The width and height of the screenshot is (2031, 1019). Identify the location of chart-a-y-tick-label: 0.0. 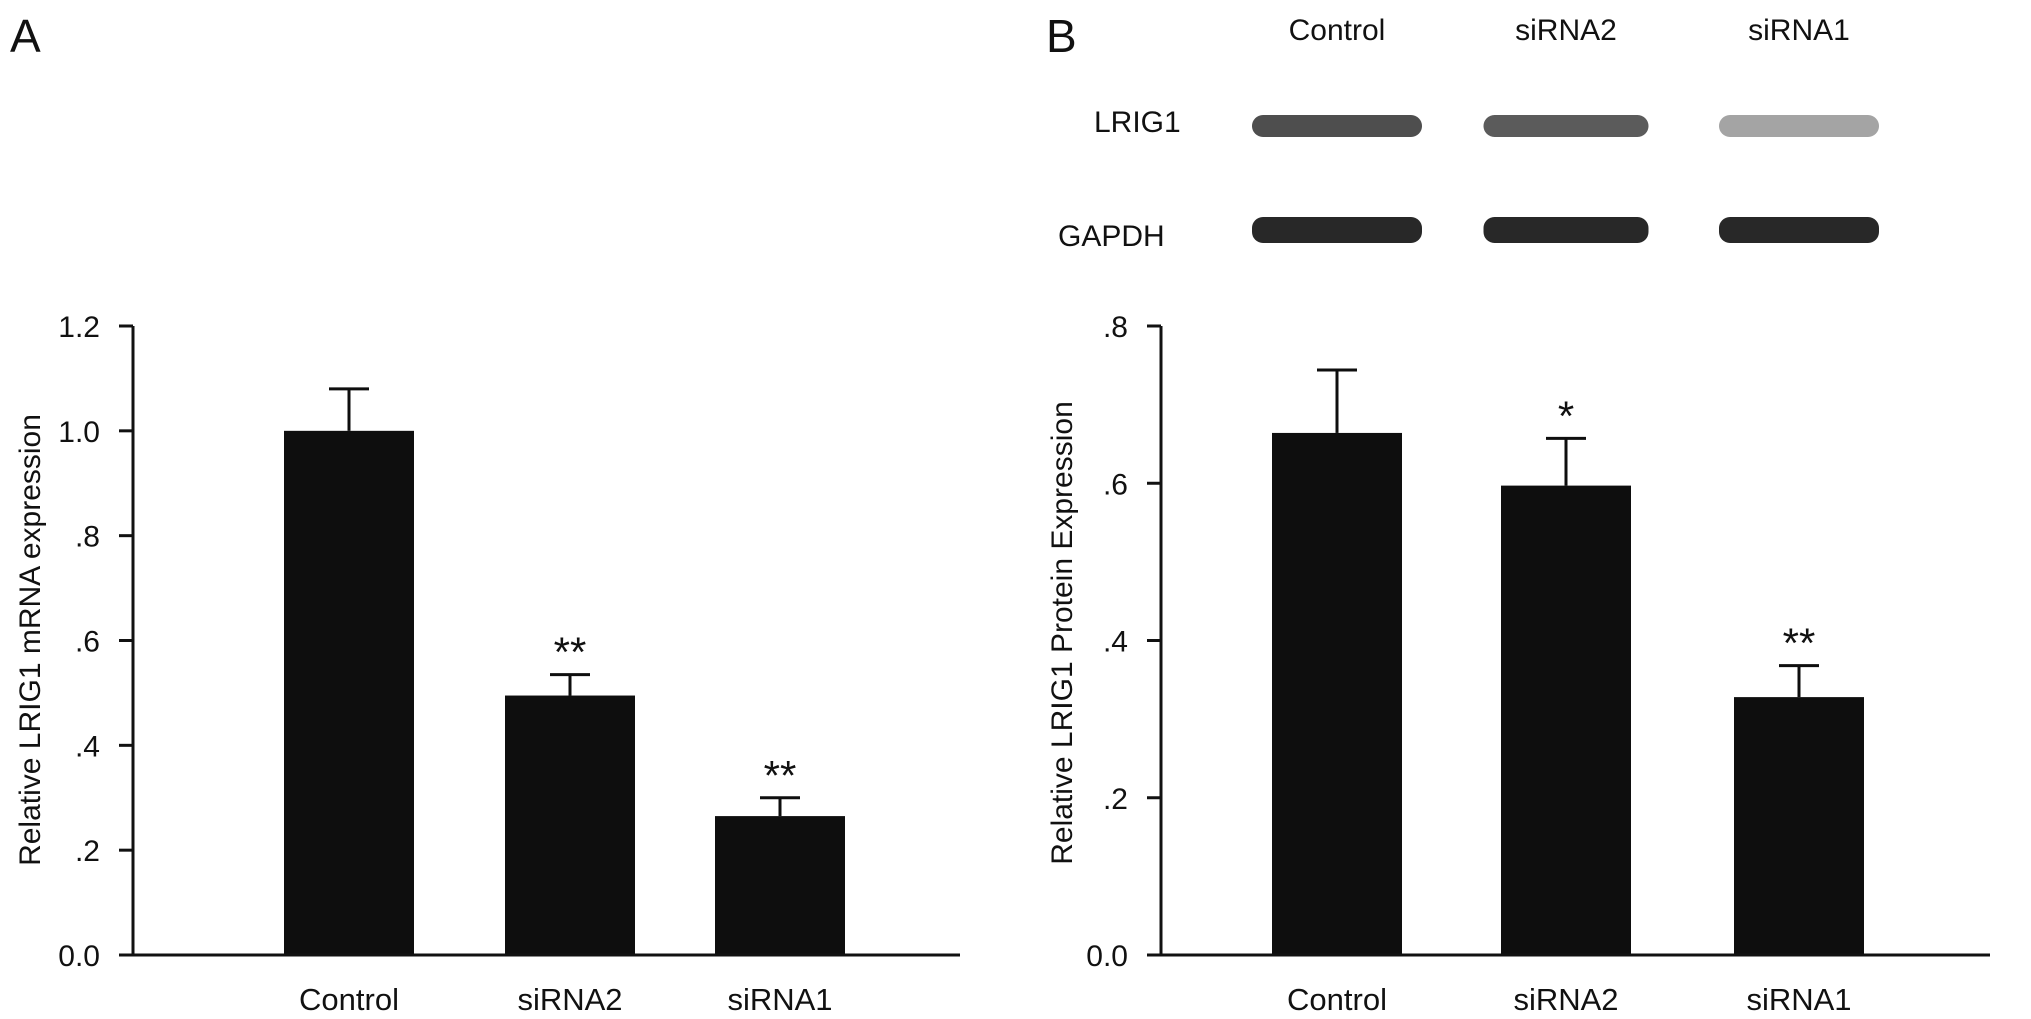
(79, 956).